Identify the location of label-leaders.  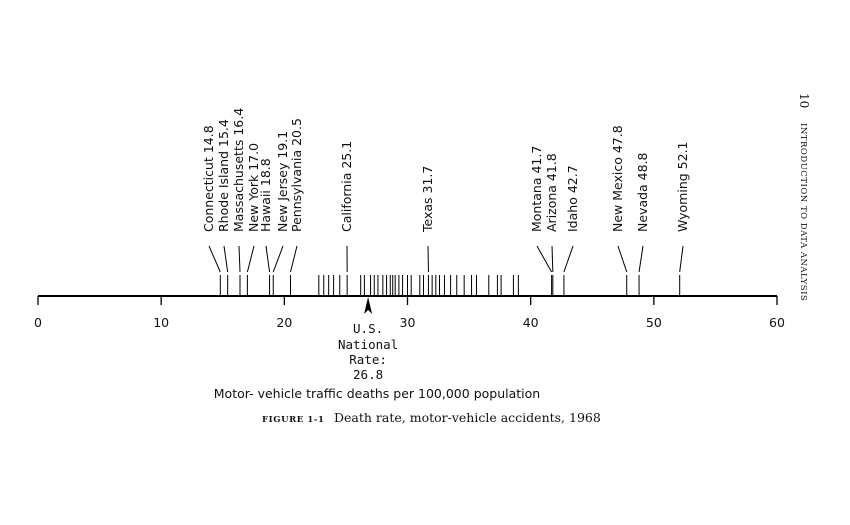
(446, 259).